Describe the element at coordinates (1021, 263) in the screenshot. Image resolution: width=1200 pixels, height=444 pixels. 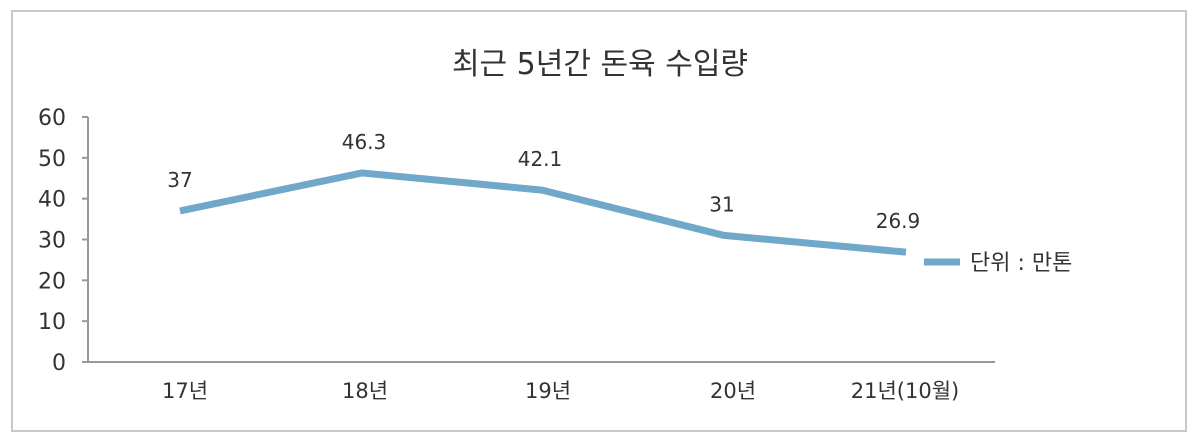
I see `legend-label: 단위 : 만톤` at that location.